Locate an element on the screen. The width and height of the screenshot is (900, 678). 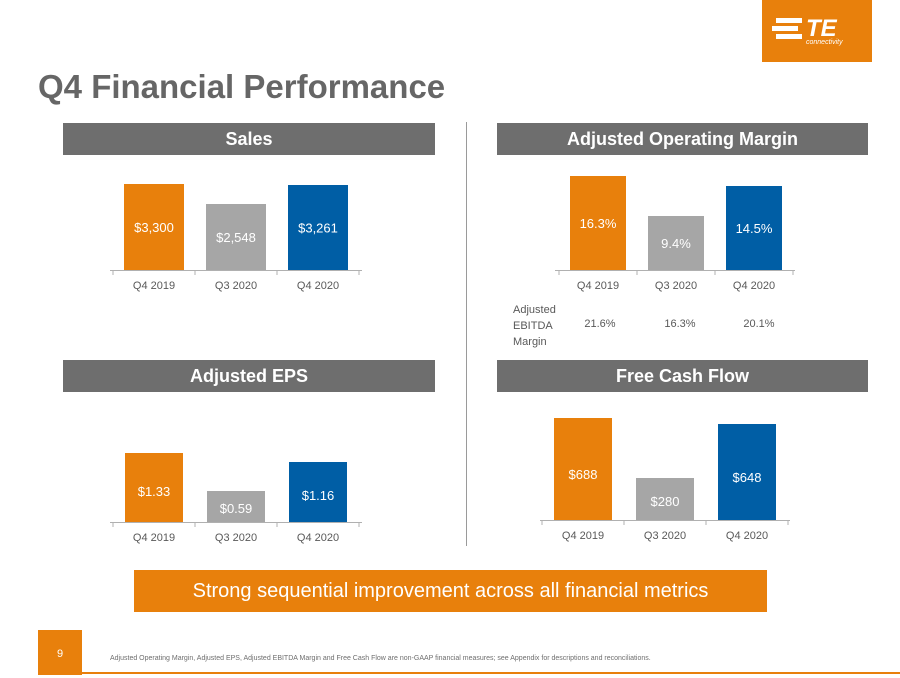
eps-data-label-1: $0.59 is located at coordinates (236, 508).